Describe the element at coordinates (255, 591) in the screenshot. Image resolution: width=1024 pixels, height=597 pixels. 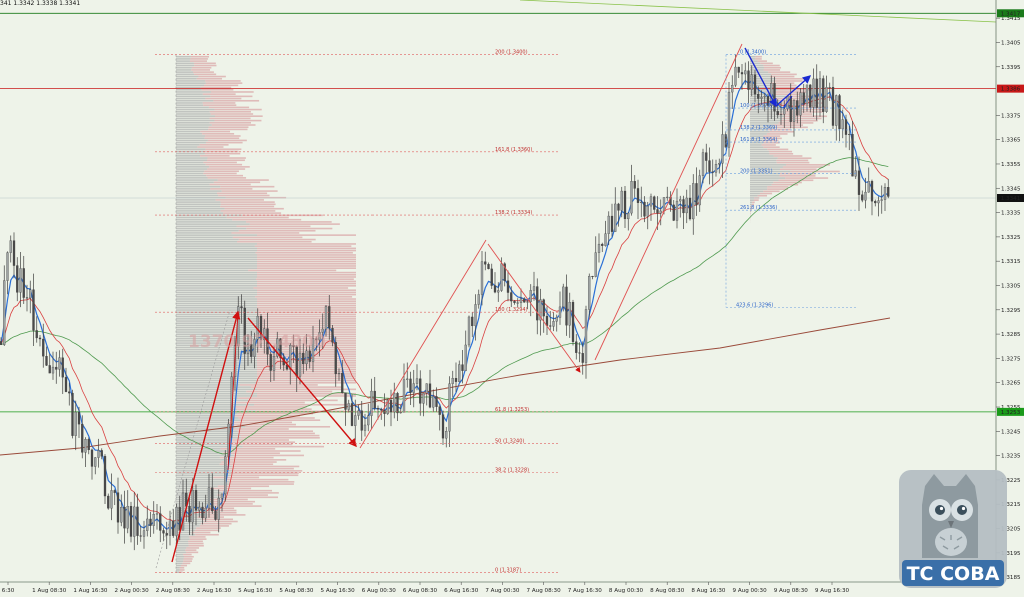
I see `time-tick-label: 5 Aug 16:30` at that location.